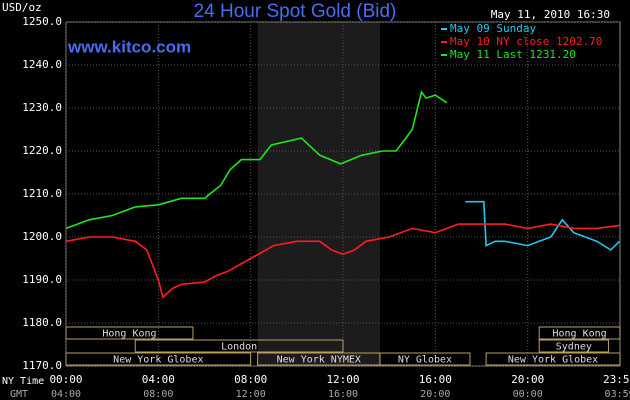  I want to click on x-tick-label: 08:00, so click(250, 379).